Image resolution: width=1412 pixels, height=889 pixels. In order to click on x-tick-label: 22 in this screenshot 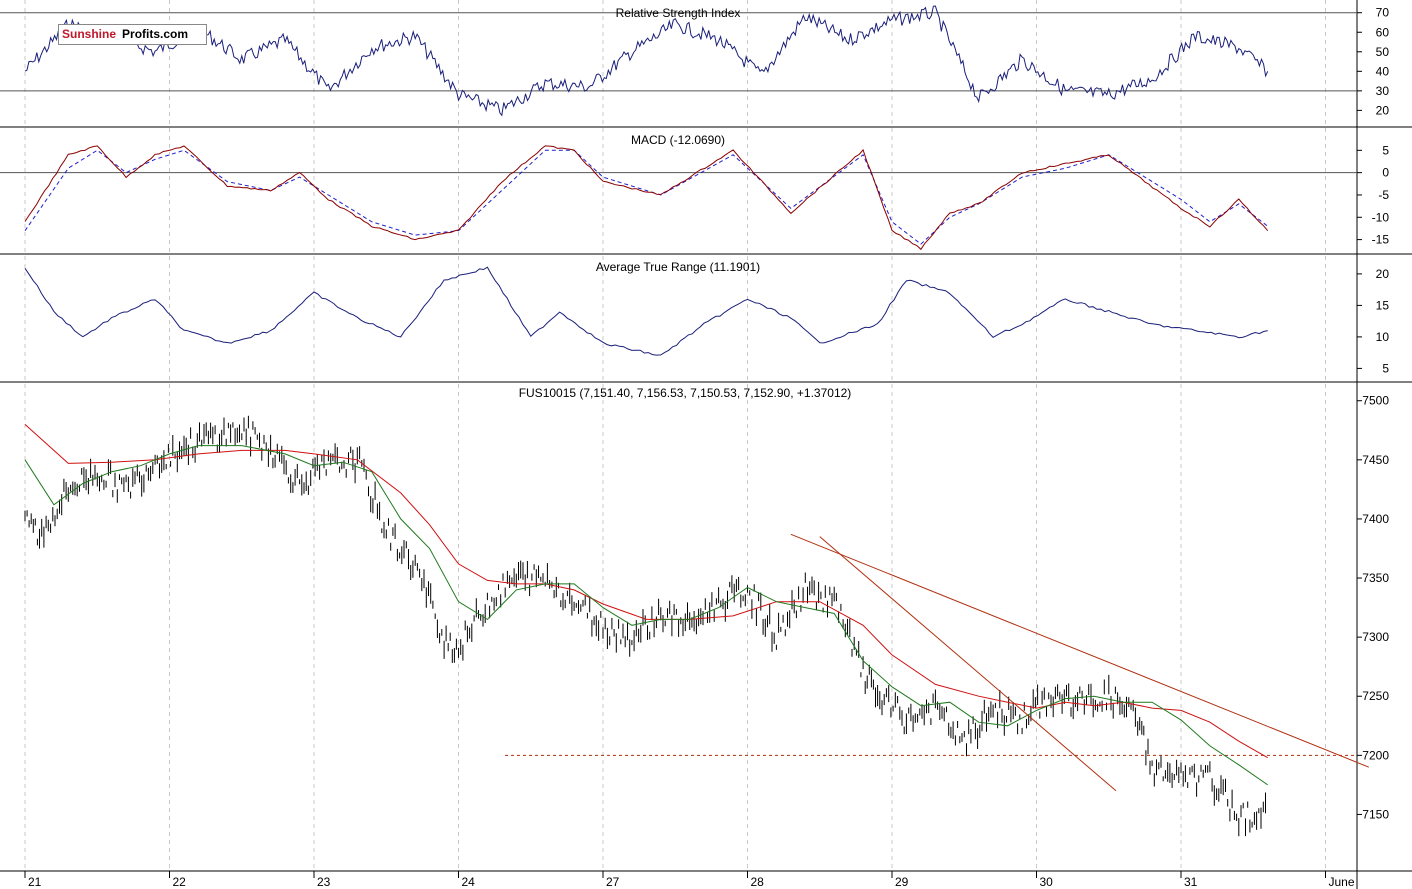, I will do `click(180, 882)`.